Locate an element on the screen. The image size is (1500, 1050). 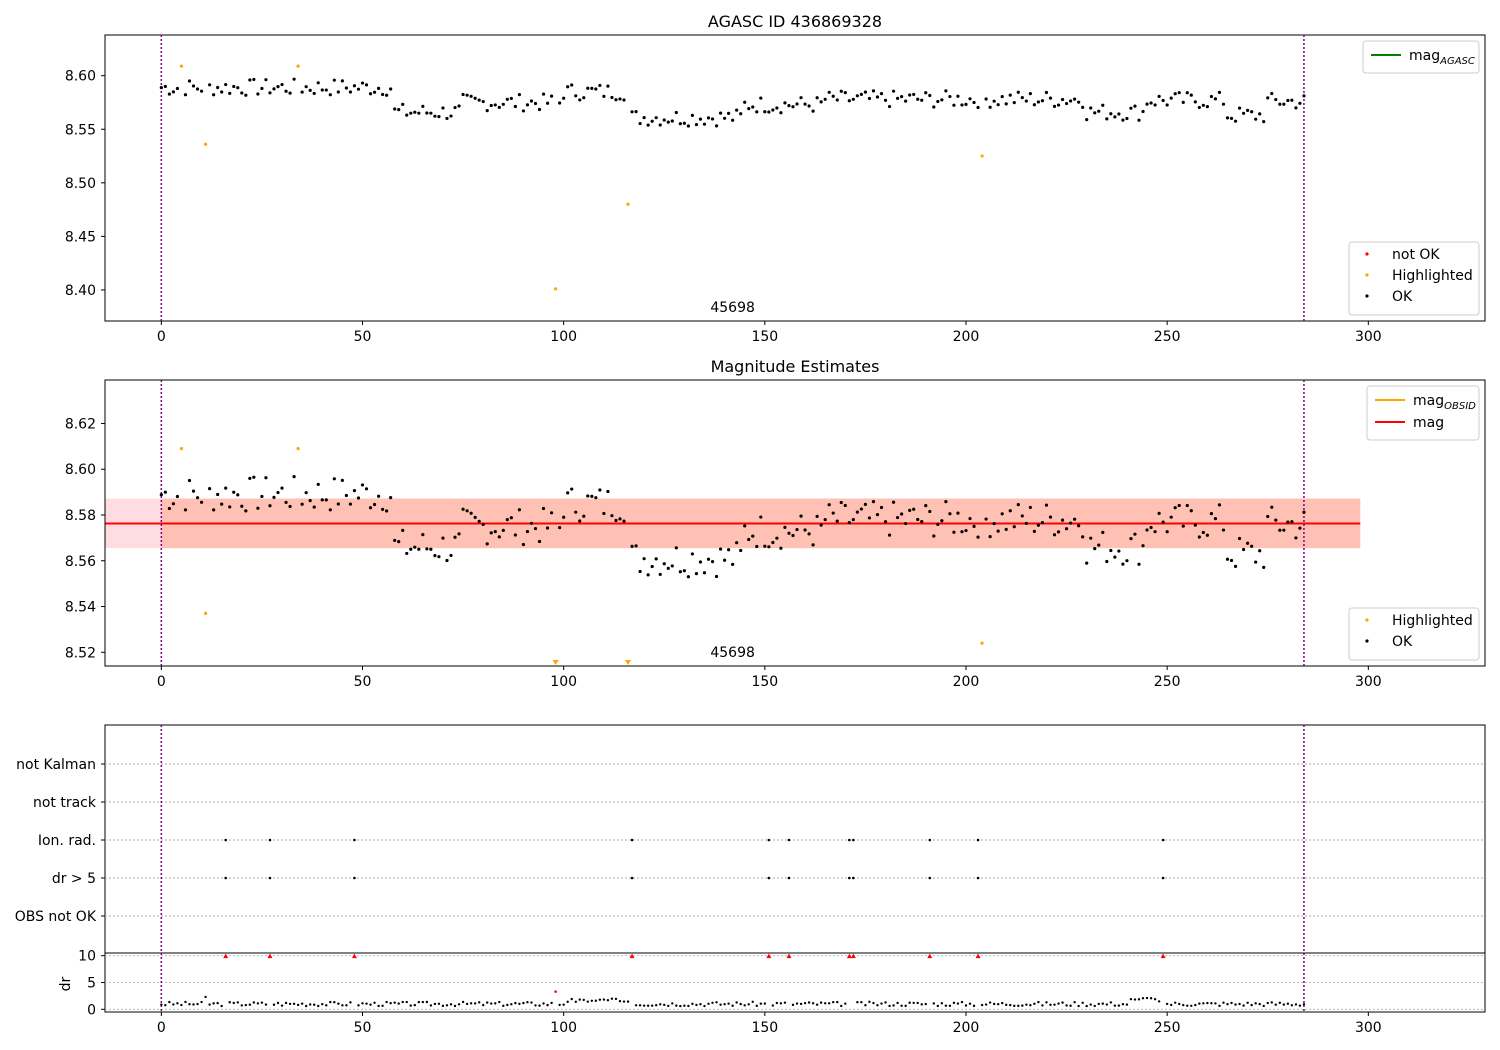
x-tick-label: 200 is located at coordinates (966, 682).